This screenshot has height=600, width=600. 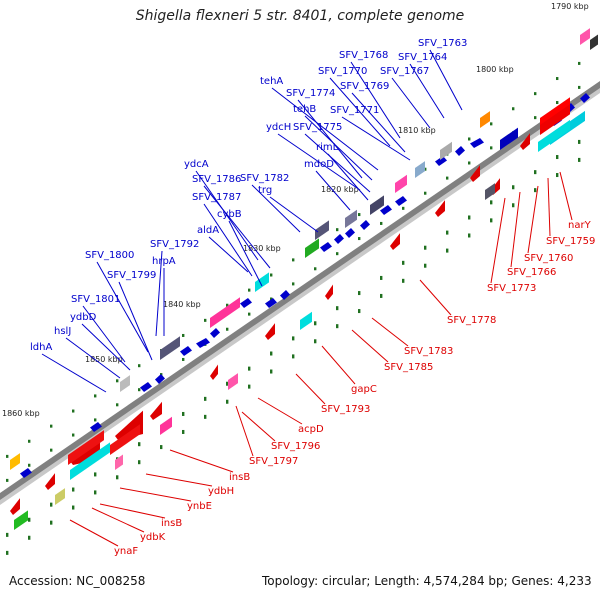 What do you see at coordinates (271, 81) in the screenshot?
I see `plus-gene-label: tehA` at bounding box center [271, 81].